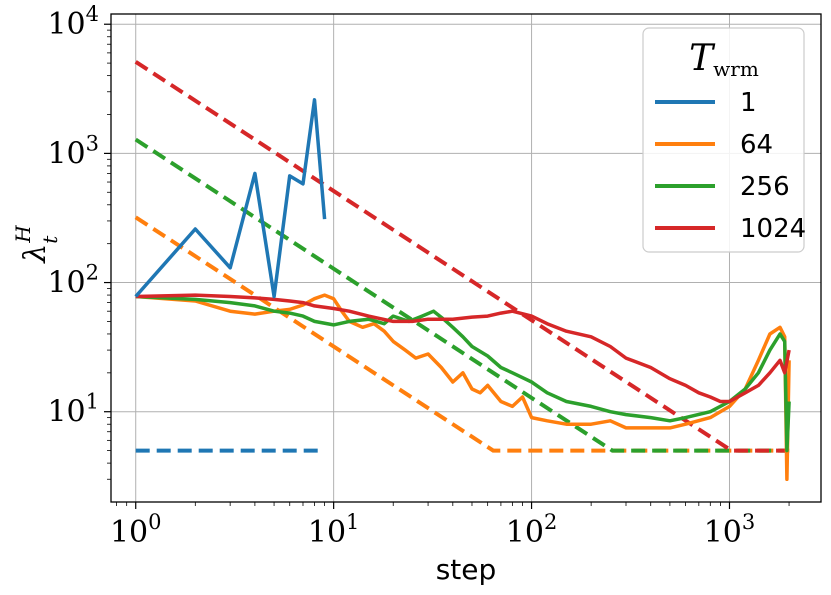 Image resolution: width=831 pixels, height=595 pixels. I want to click on legend-label-256: 256, so click(765, 187).